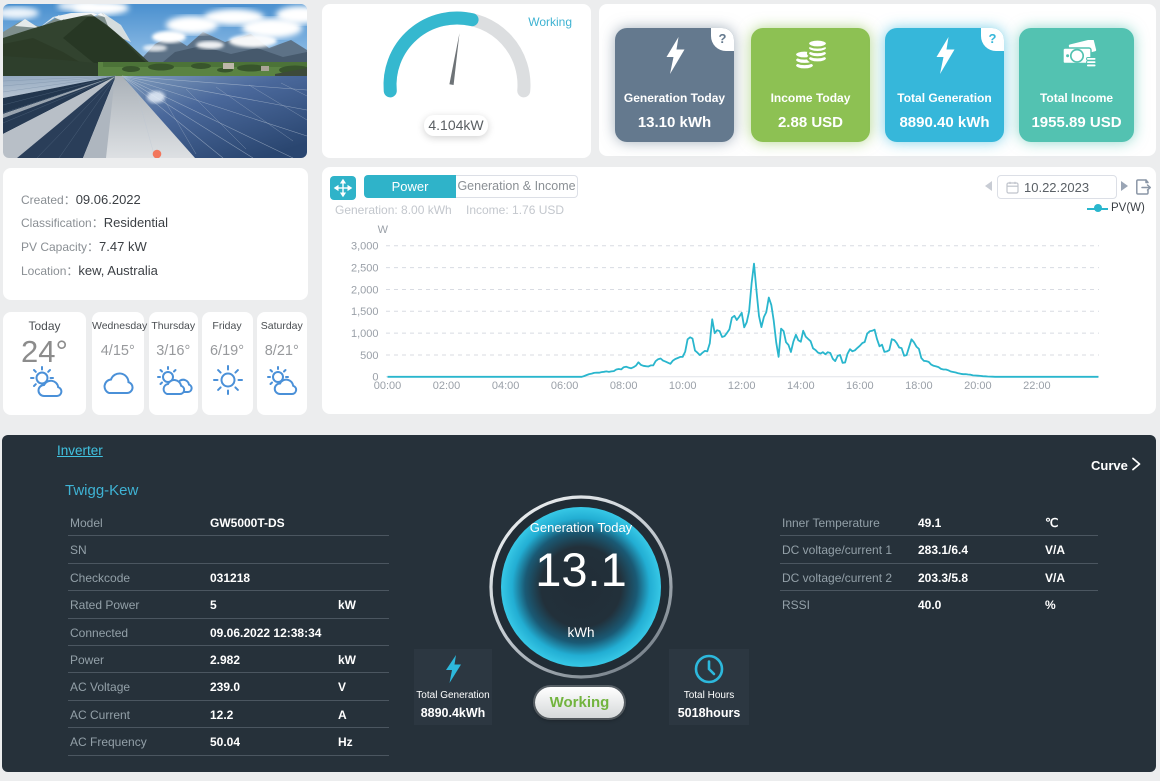 The width and height of the screenshot is (1160, 781). What do you see at coordinates (365, 268) in the screenshot?
I see `svg-text: 2,500` at bounding box center [365, 268].